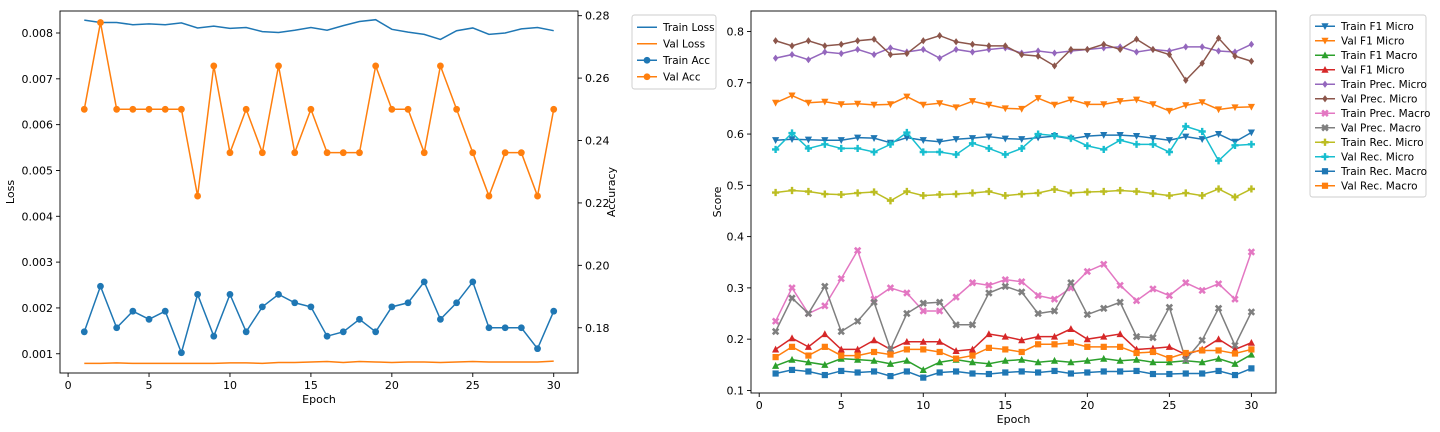 The image size is (1440, 432). I want to click on y-tick-label: 0.6, so click(736, 134).